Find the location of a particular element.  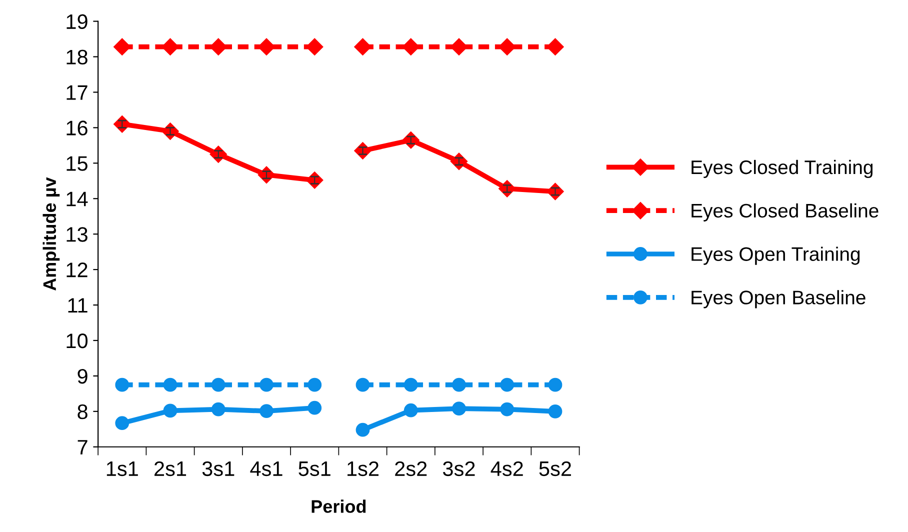

y-tick-label: 12 is located at coordinates (77, 270).